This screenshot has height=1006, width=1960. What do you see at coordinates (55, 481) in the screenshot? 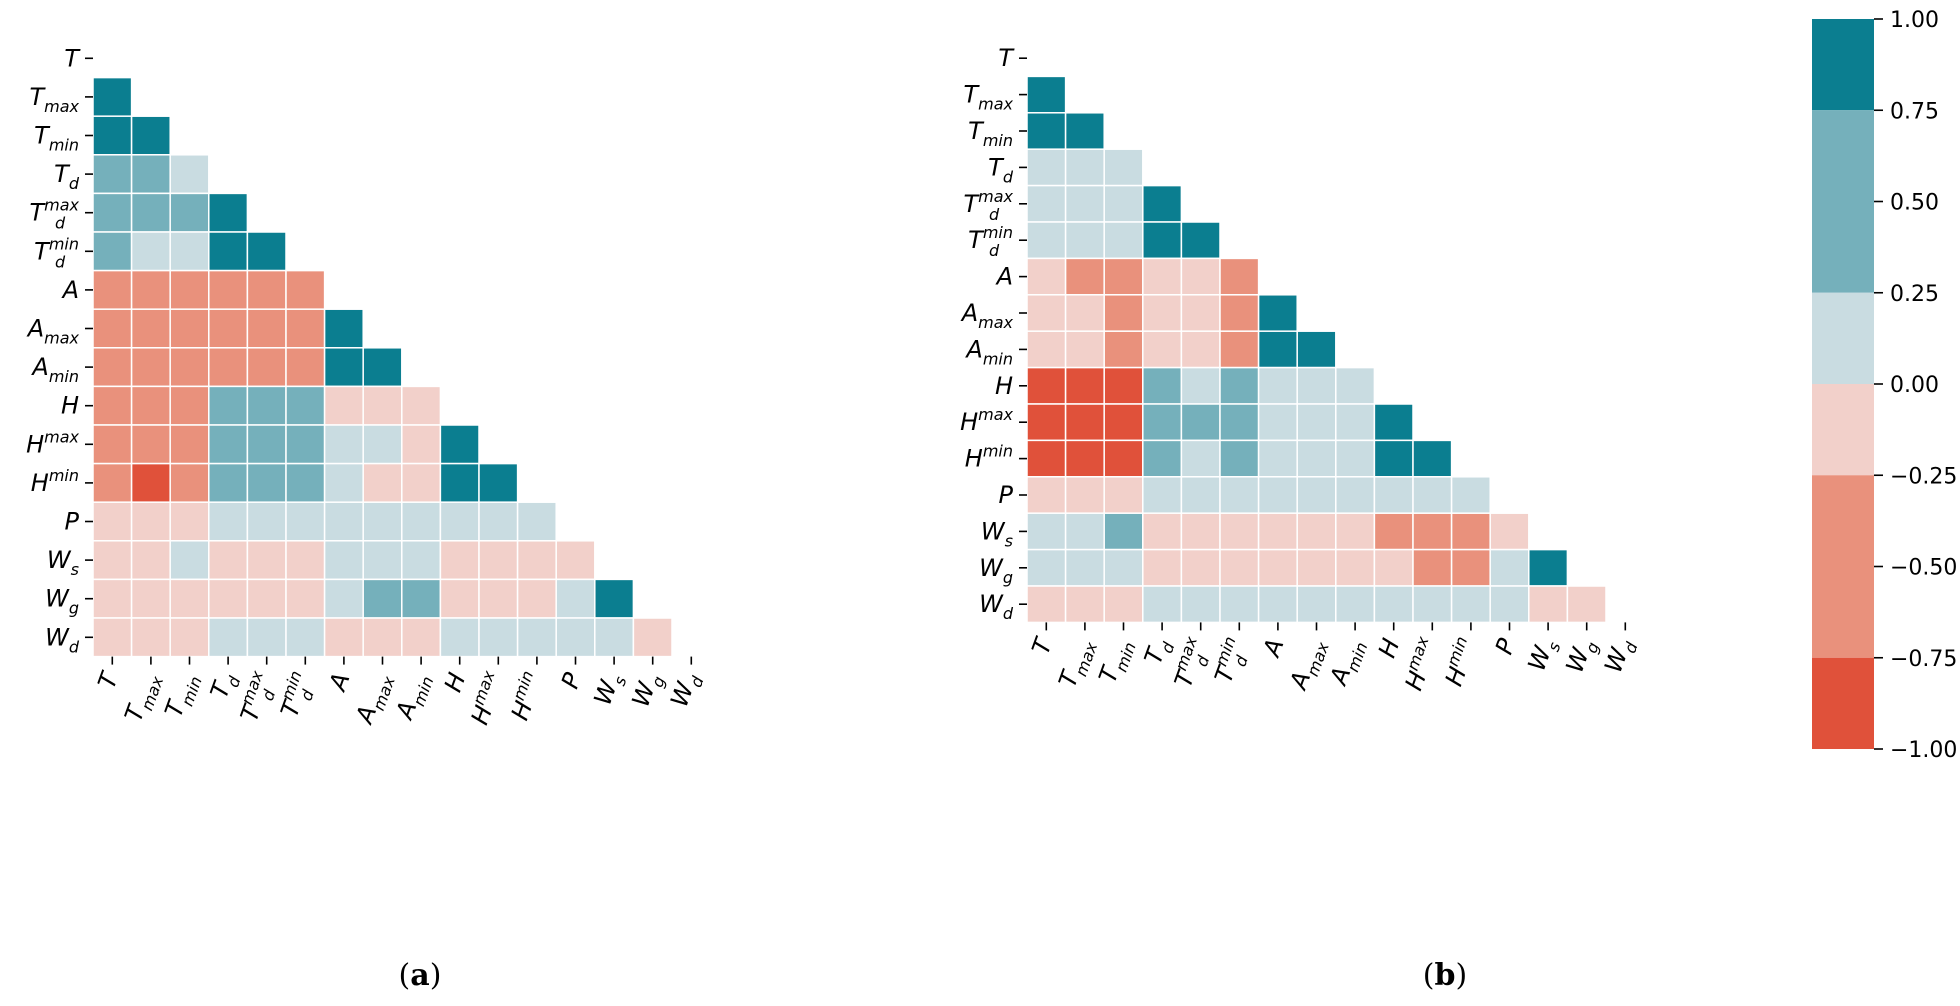
I see `y-tick-label: Hmin` at bounding box center [55, 481].